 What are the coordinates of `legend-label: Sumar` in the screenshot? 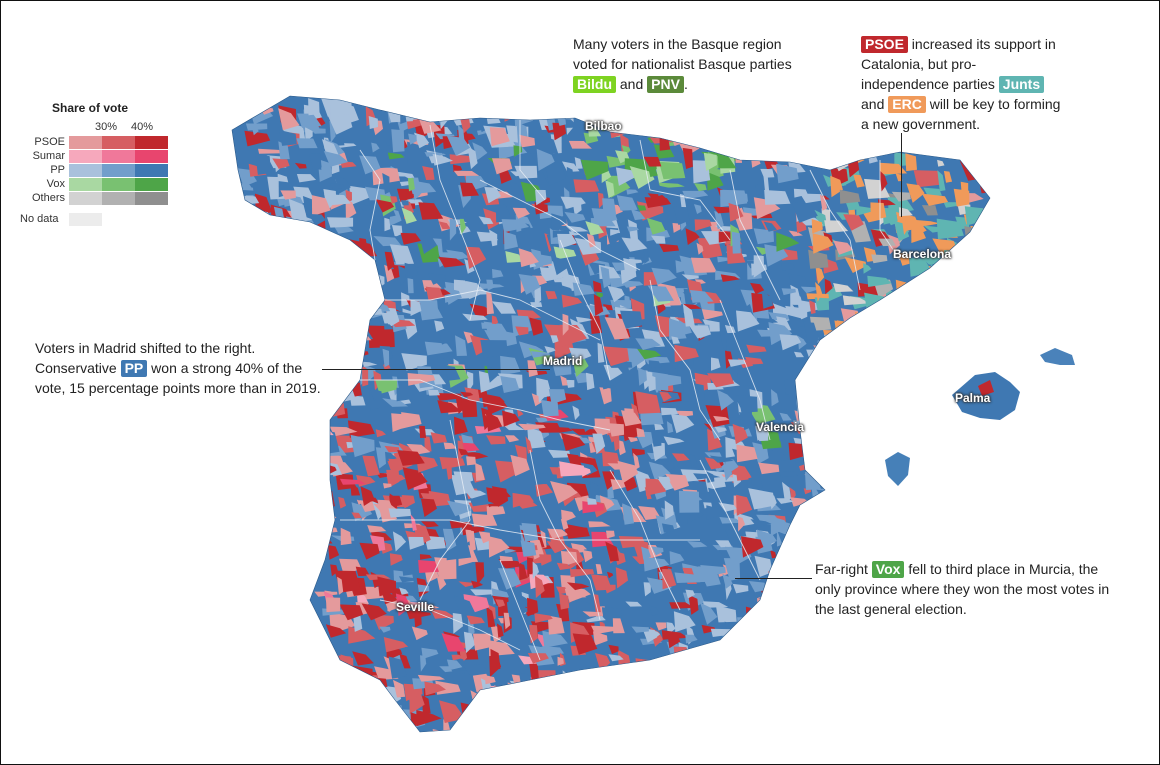 It's located at (48, 156).